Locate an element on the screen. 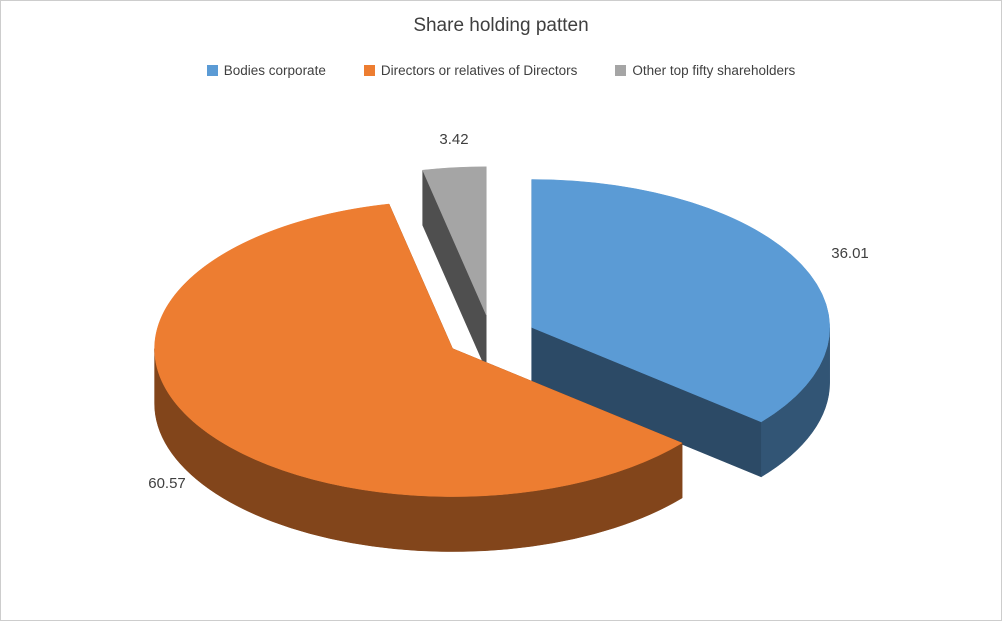 The height and width of the screenshot is (621, 1002). legend-label: Other top fifty shareholders is located at coordinates (714, 70).